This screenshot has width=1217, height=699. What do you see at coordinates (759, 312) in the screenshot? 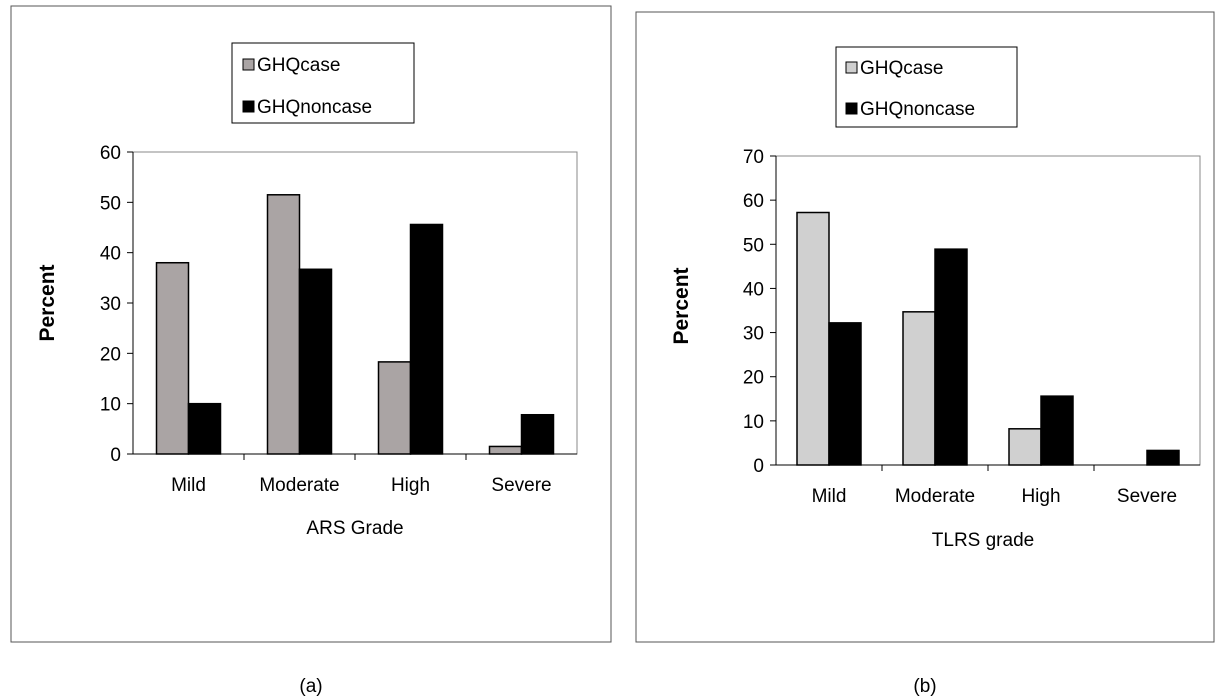
I see `y-ticks: 0 10 20 30 40 50 60 70` at bounding box center [759, 312].